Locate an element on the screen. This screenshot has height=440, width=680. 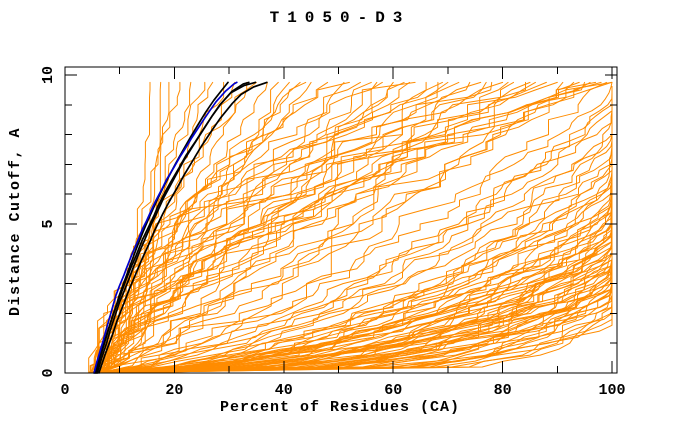
x-tick-label: 20 is located at coordinates (174, 390).